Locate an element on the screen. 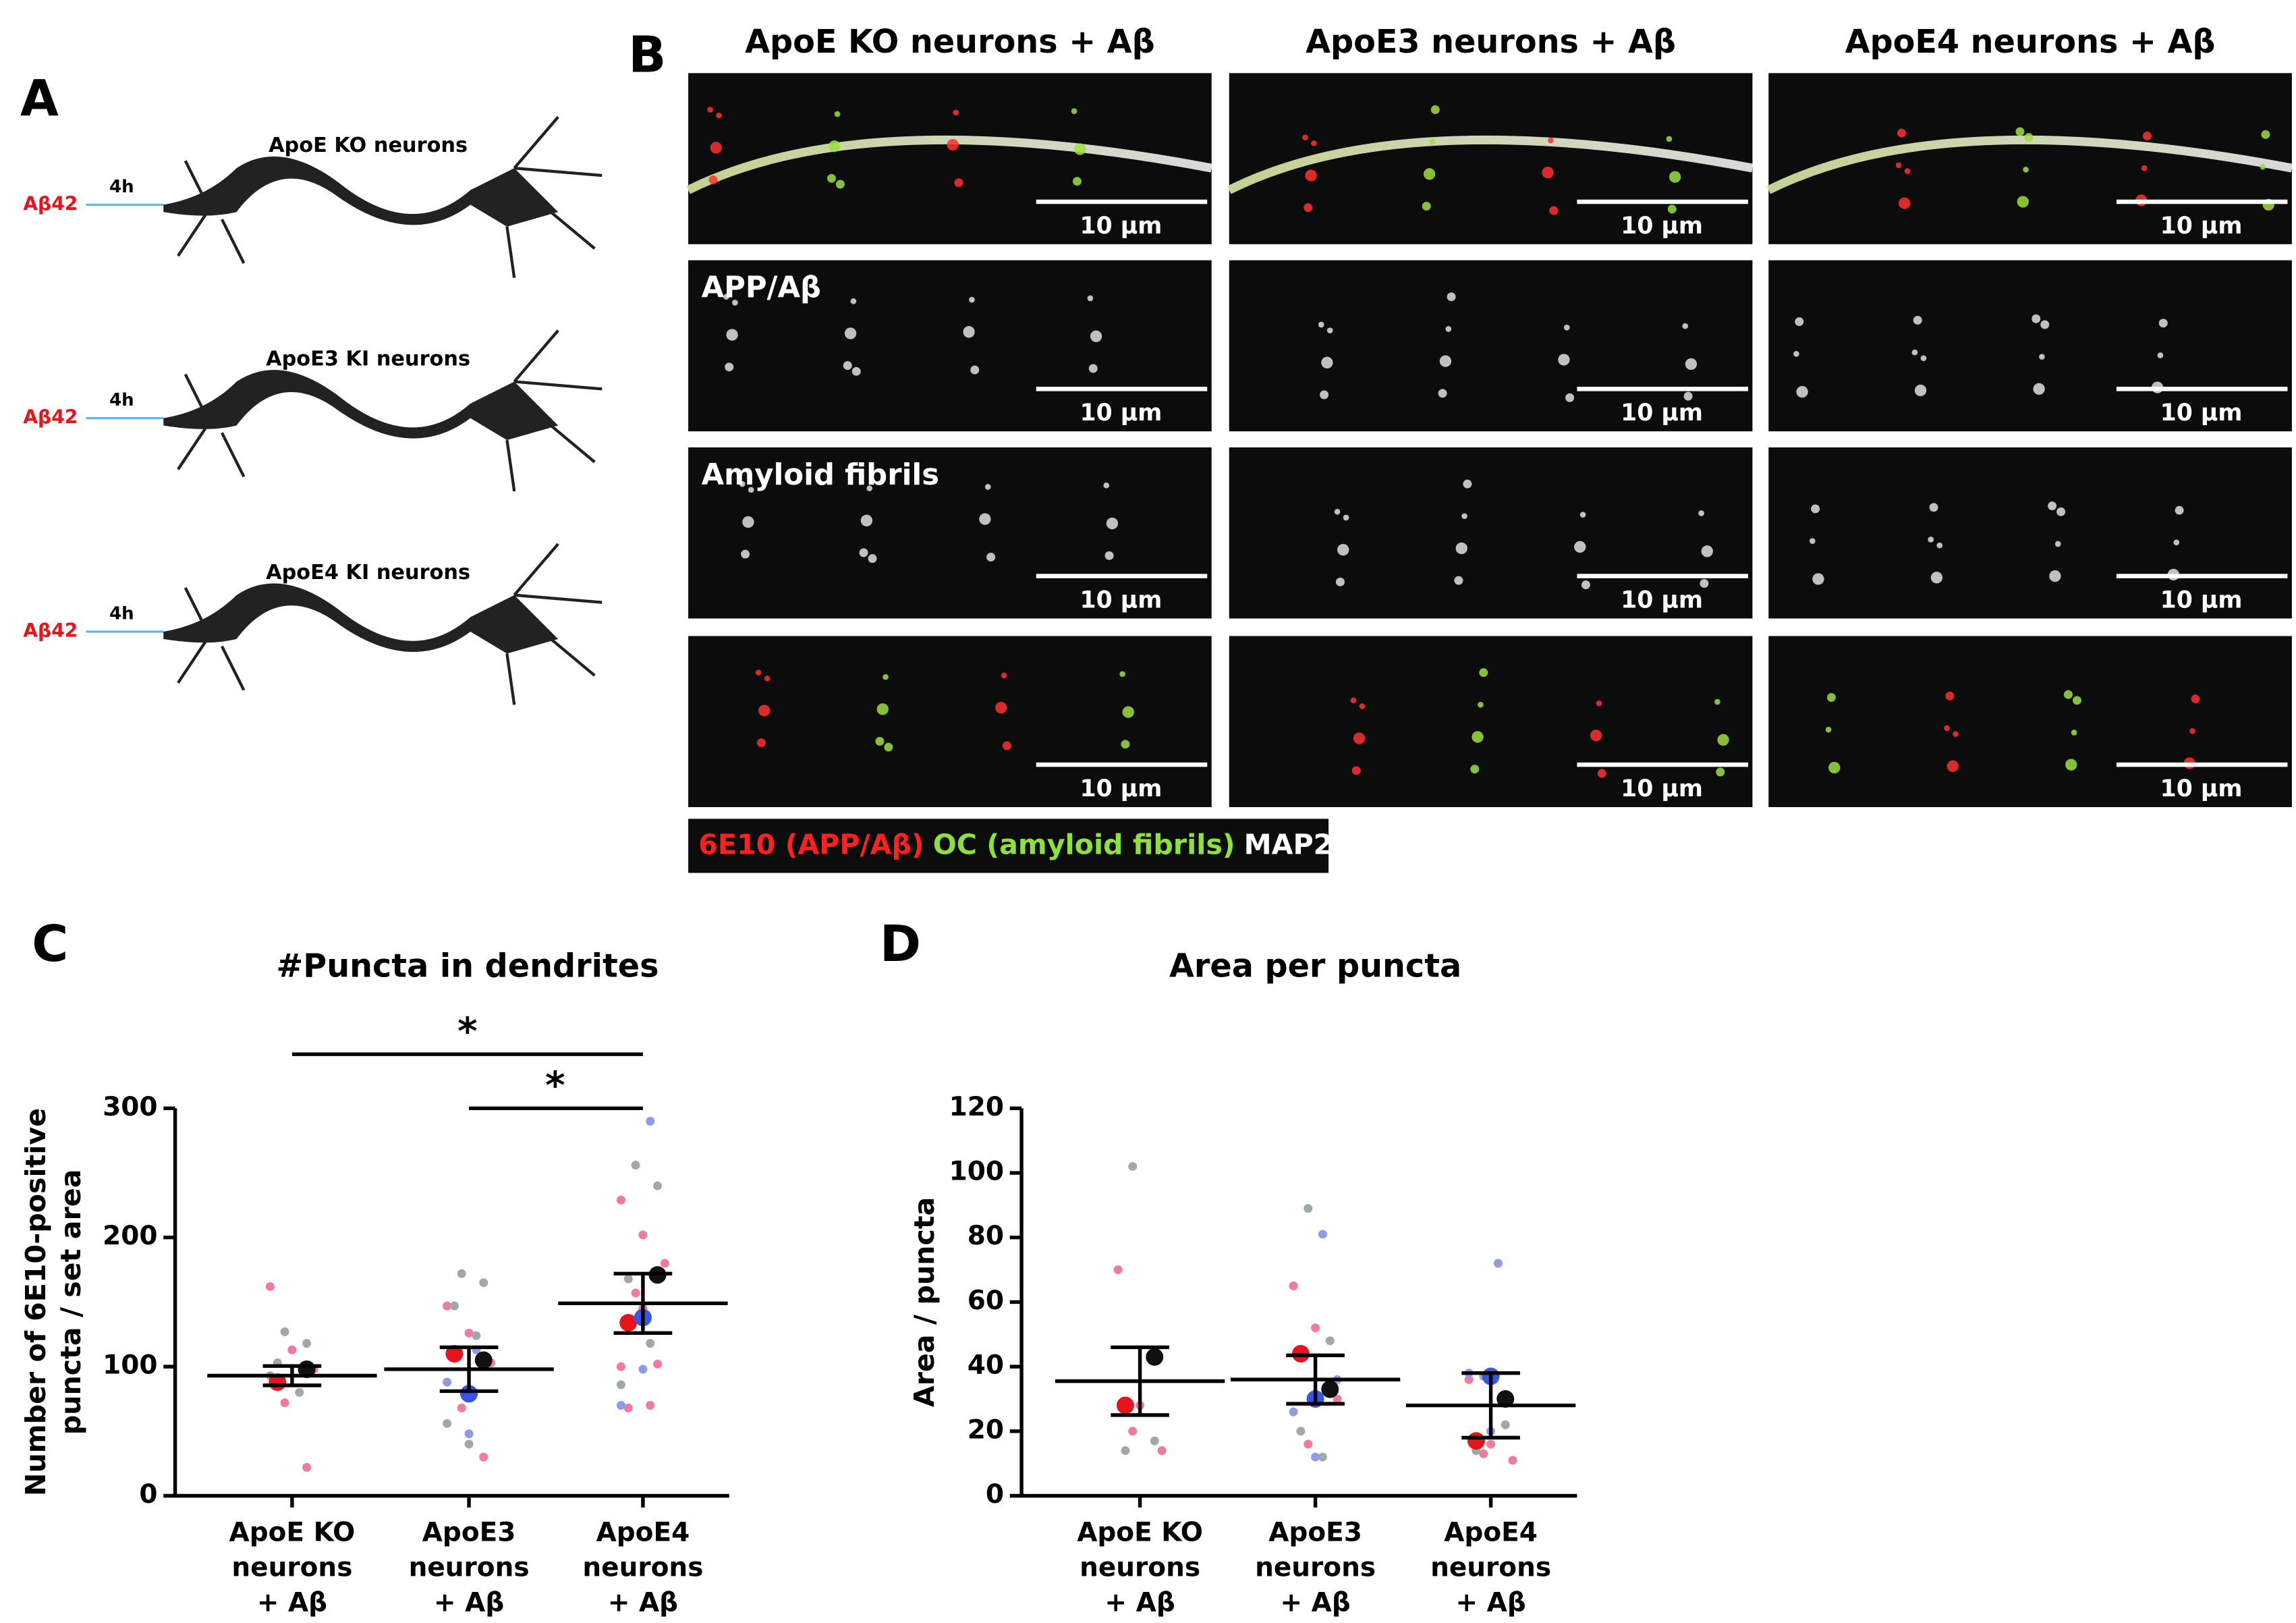 The height and width of the screenshot is (1623, 2296). neuron-label: ApoE3 KI neurons is located at coordinates (368, 358).